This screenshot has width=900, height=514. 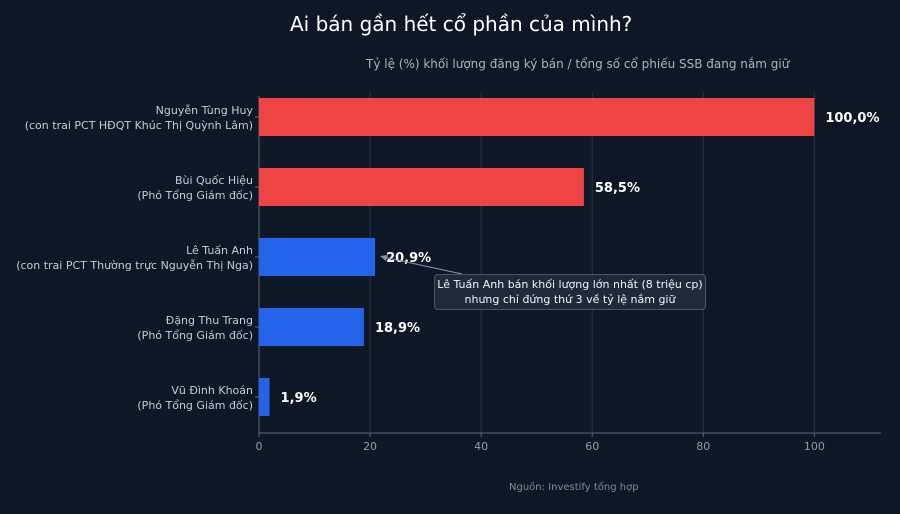 I want to click on category-name-4: Đặng Thu Trang, so click(x=209, y=320).